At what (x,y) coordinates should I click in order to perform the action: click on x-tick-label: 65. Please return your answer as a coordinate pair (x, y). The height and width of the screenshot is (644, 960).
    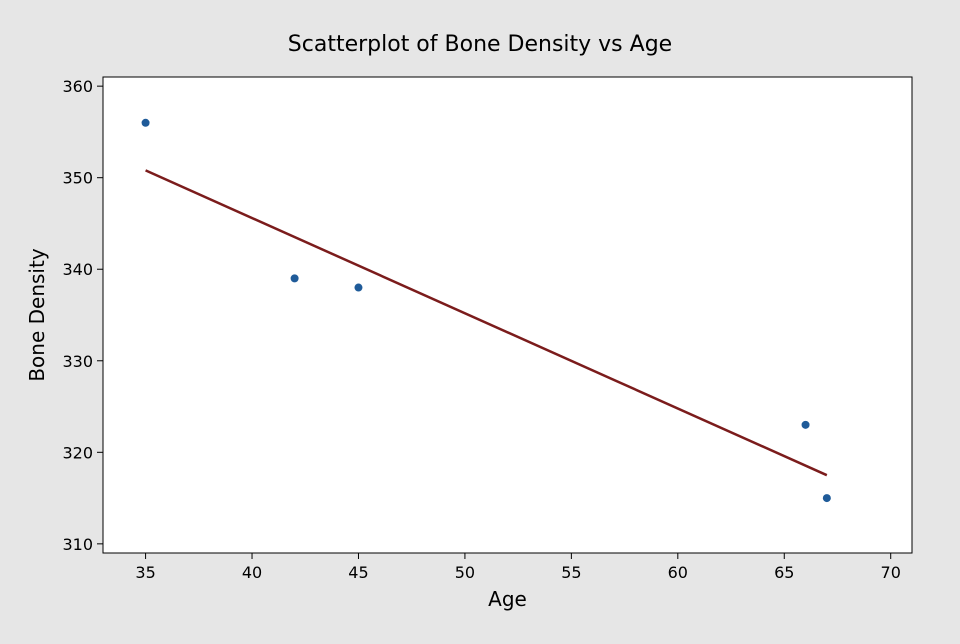
    Looking at the image, I should click on (784, 572).